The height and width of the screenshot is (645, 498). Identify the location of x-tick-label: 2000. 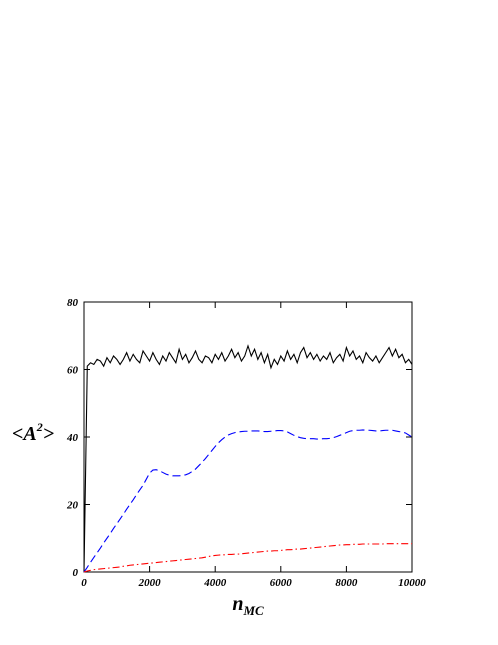
(150, 583).